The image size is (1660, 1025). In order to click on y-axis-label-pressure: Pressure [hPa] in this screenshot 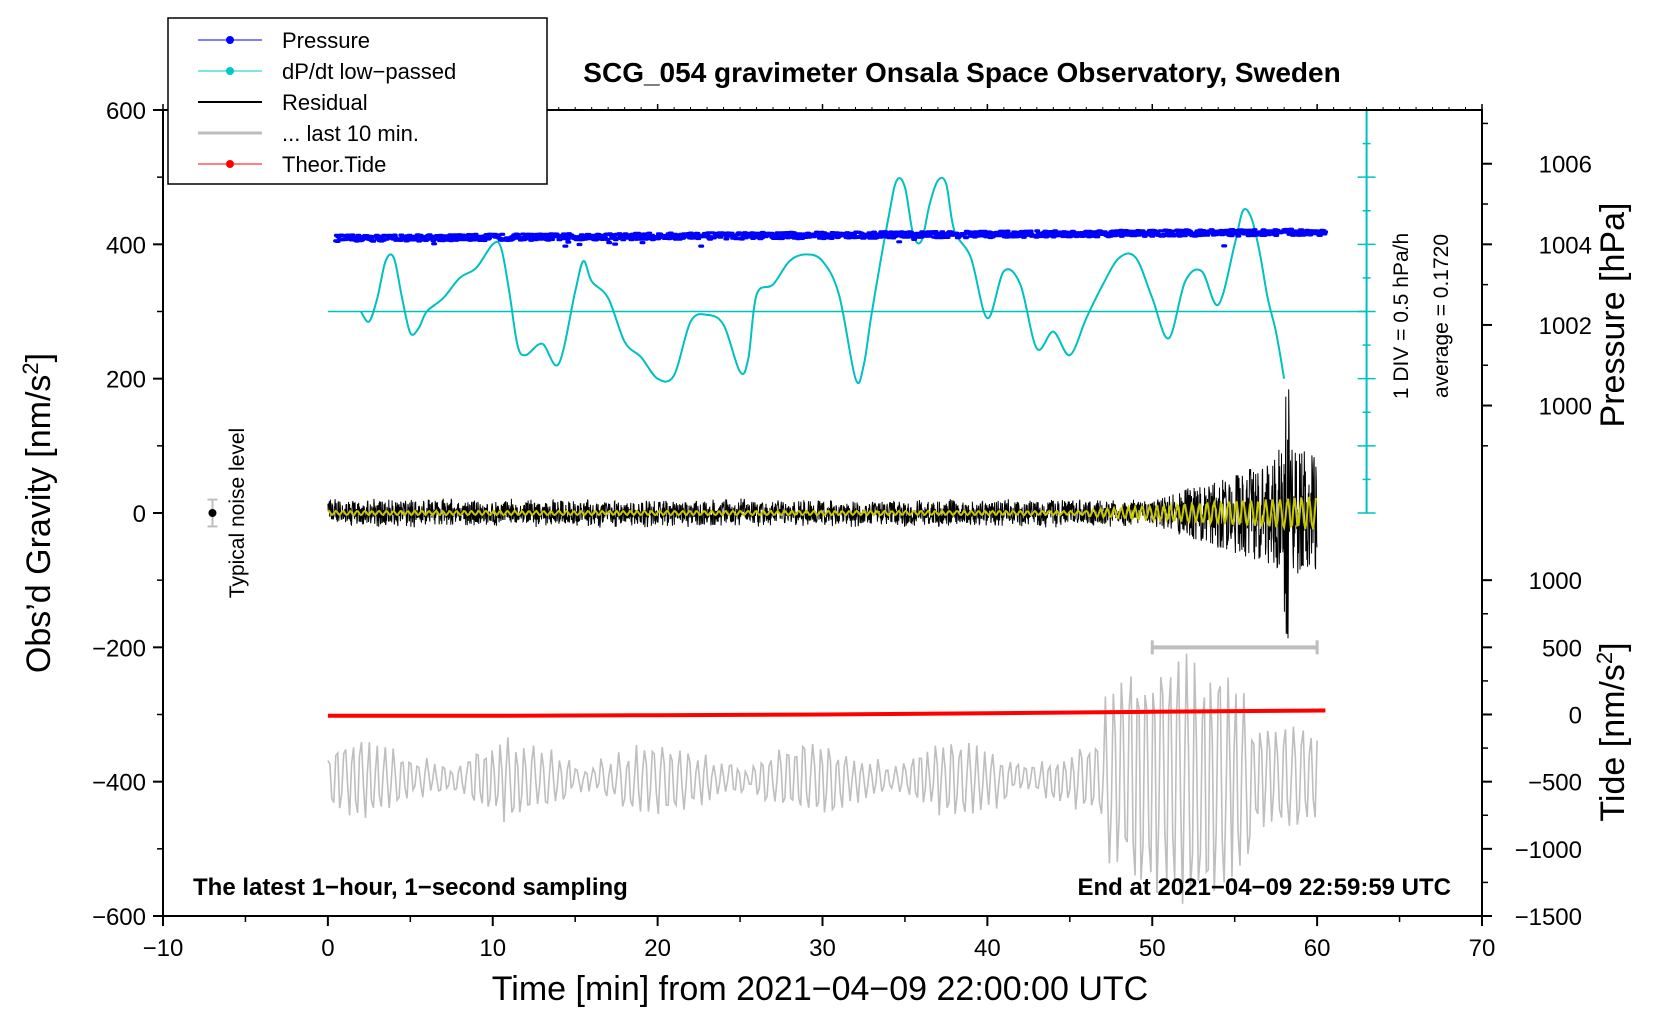, I will do `click(1613, 315)`.